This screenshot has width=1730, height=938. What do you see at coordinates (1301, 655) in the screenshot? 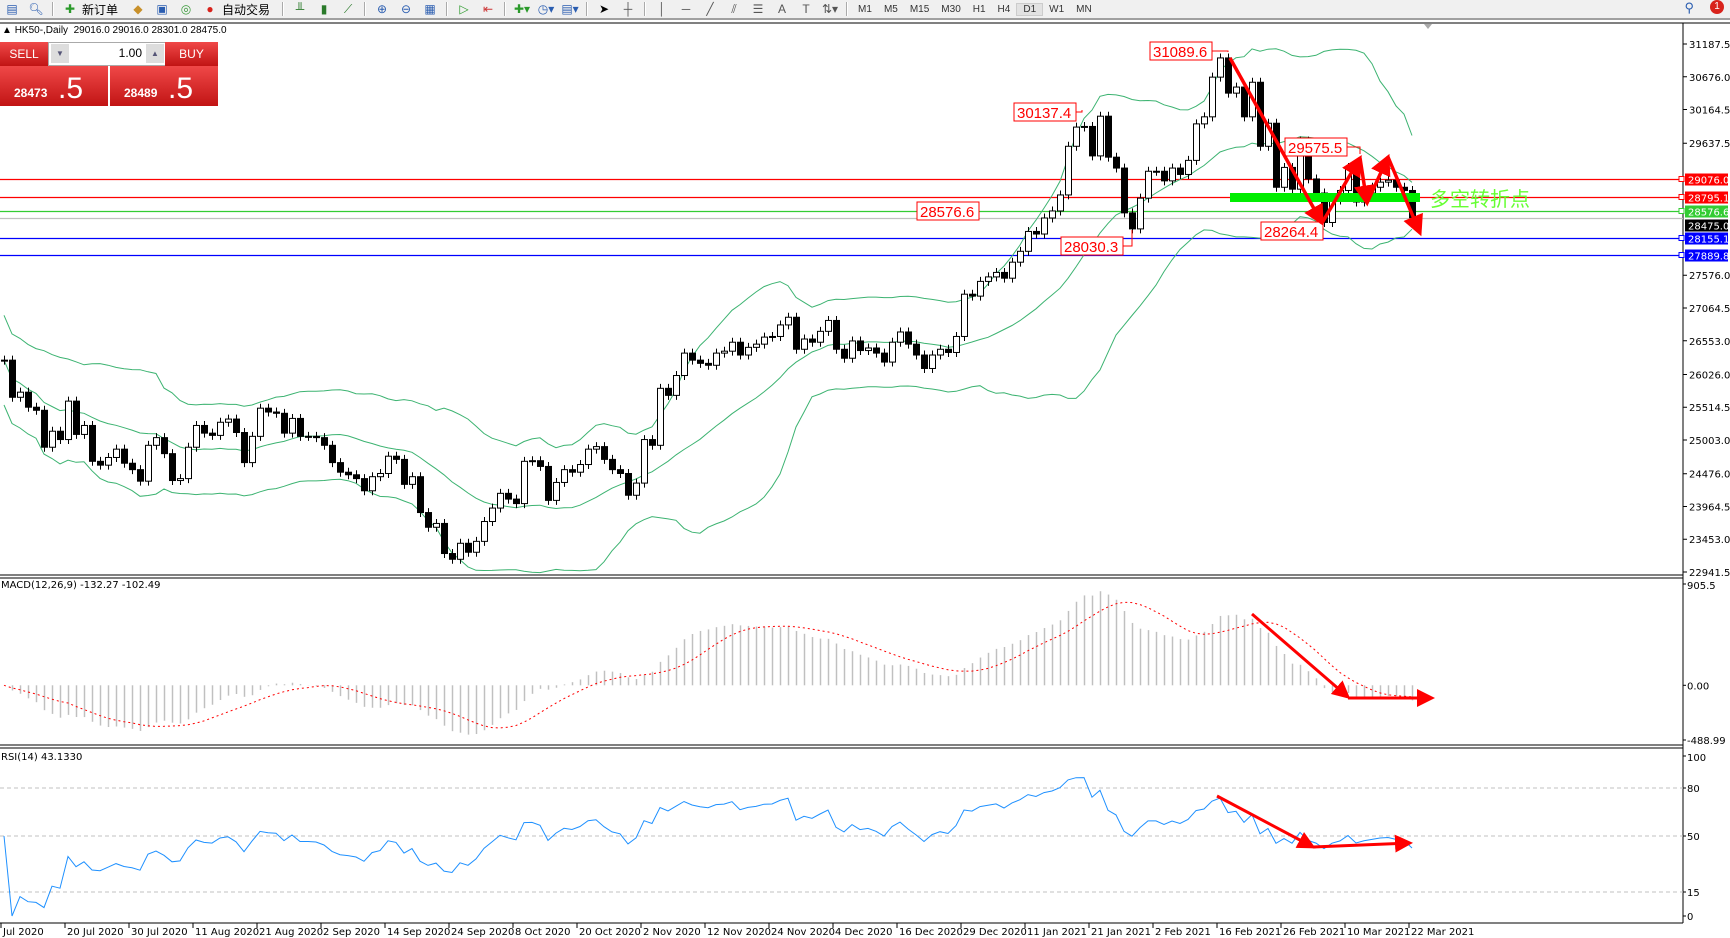
I see `macd-trend-arrow` at bounding box center [1301, 655].